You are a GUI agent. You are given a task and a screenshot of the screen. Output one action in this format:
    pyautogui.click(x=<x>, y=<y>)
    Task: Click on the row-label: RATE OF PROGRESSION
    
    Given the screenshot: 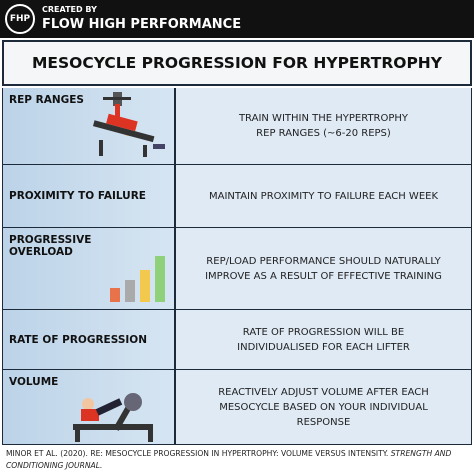 What is the action you would take?
    pyautogui.click(x=89, y=339)
    